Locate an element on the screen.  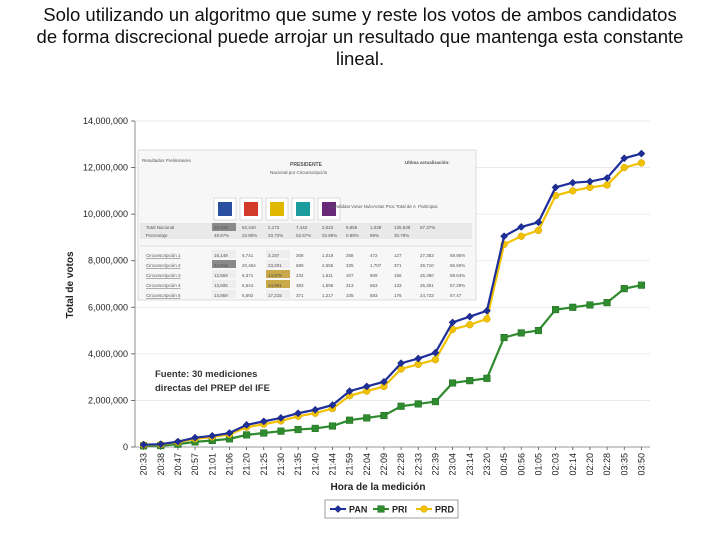
inset-row-label: Porcentaje is located at coordinates (157, 235).